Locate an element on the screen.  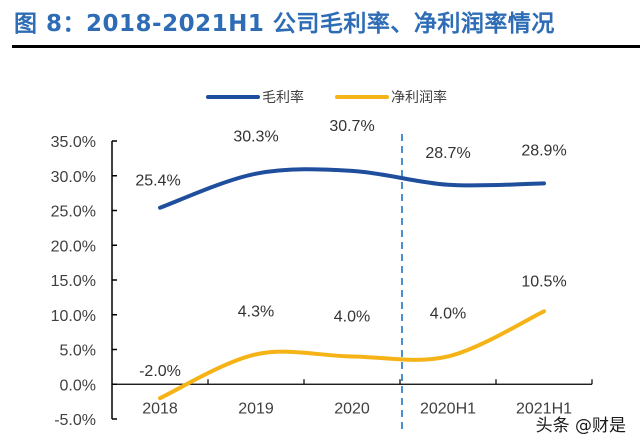
x-tick-label: 2021H1 is located at coordinates (544, 408).